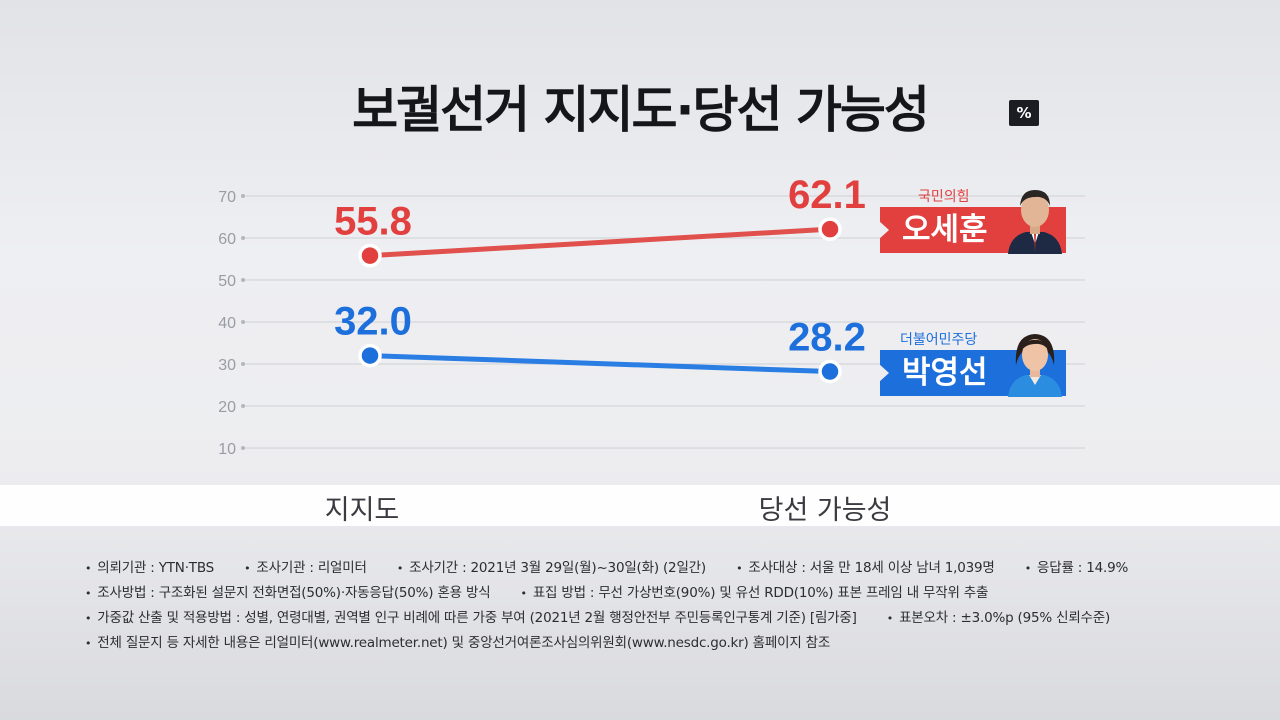 The image size is (1280, 720). I want to click on y-tick-label: 40, so click(227, 323).